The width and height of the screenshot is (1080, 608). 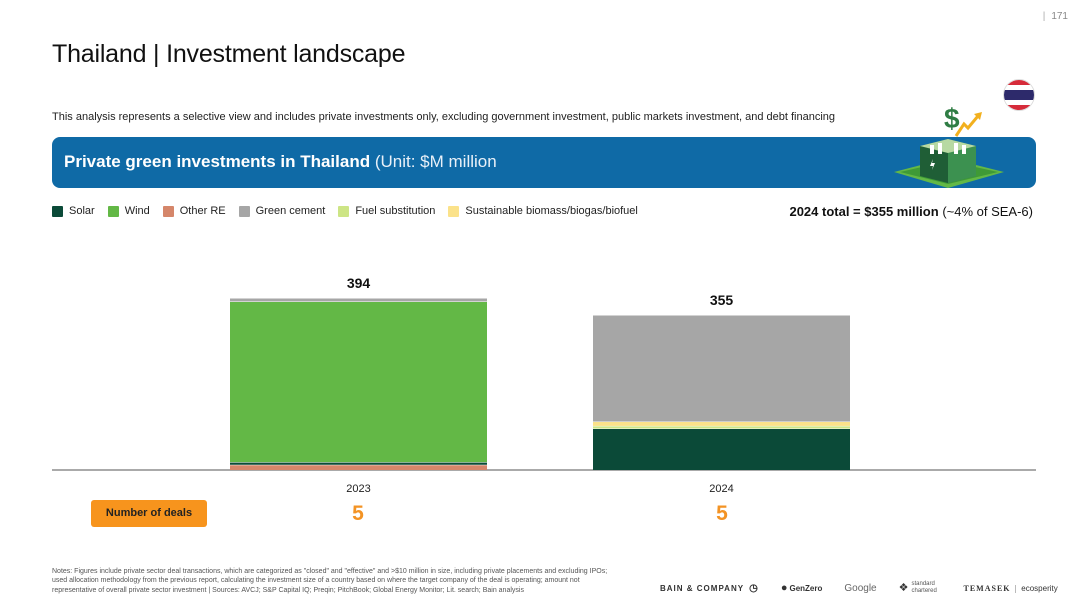 I want to click on bain-logo: BAIN & COMPANY ◷, so click(x=709, y=588).